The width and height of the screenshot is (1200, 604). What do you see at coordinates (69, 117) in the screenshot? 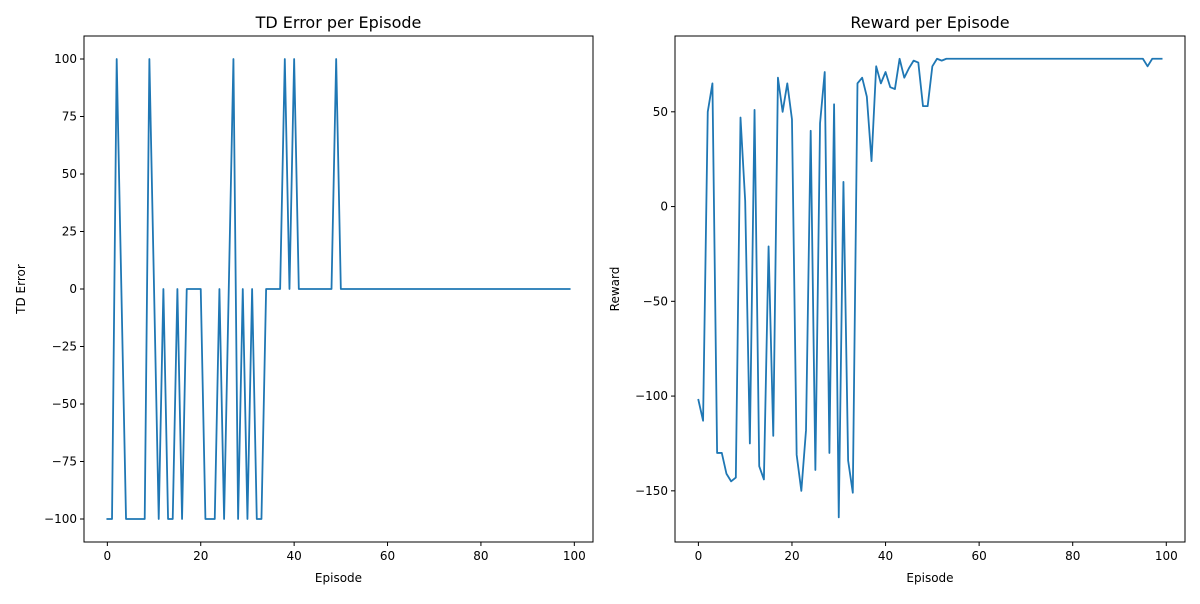
I see `y-tick-label: 75` at bounding box center [69, 117].